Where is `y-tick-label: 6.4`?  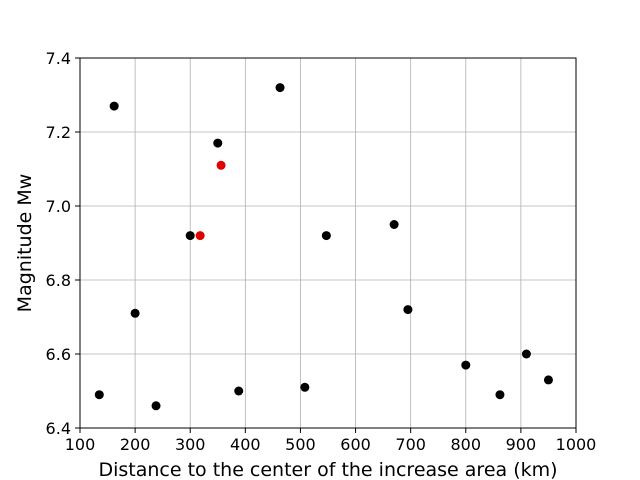 y-tick-label: 6.4 is located at coordinates (58, 428).